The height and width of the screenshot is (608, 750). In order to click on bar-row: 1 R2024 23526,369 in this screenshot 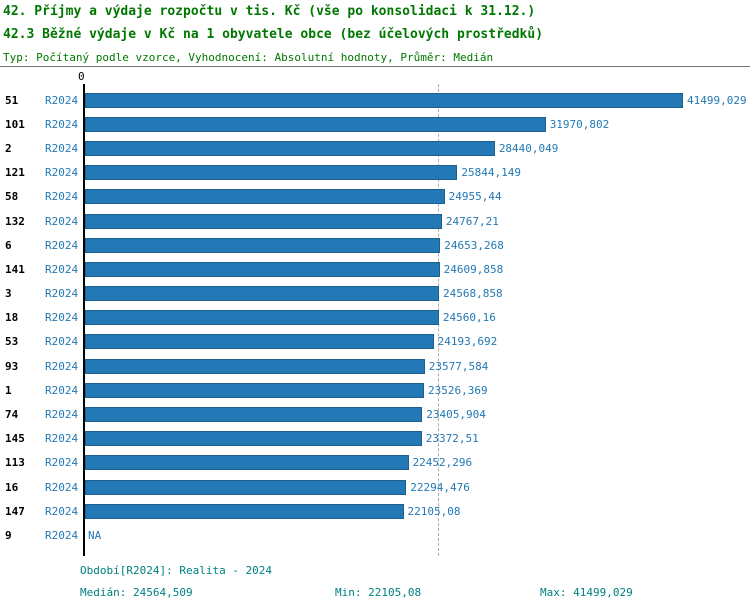, I will do `click(375, 390)`.